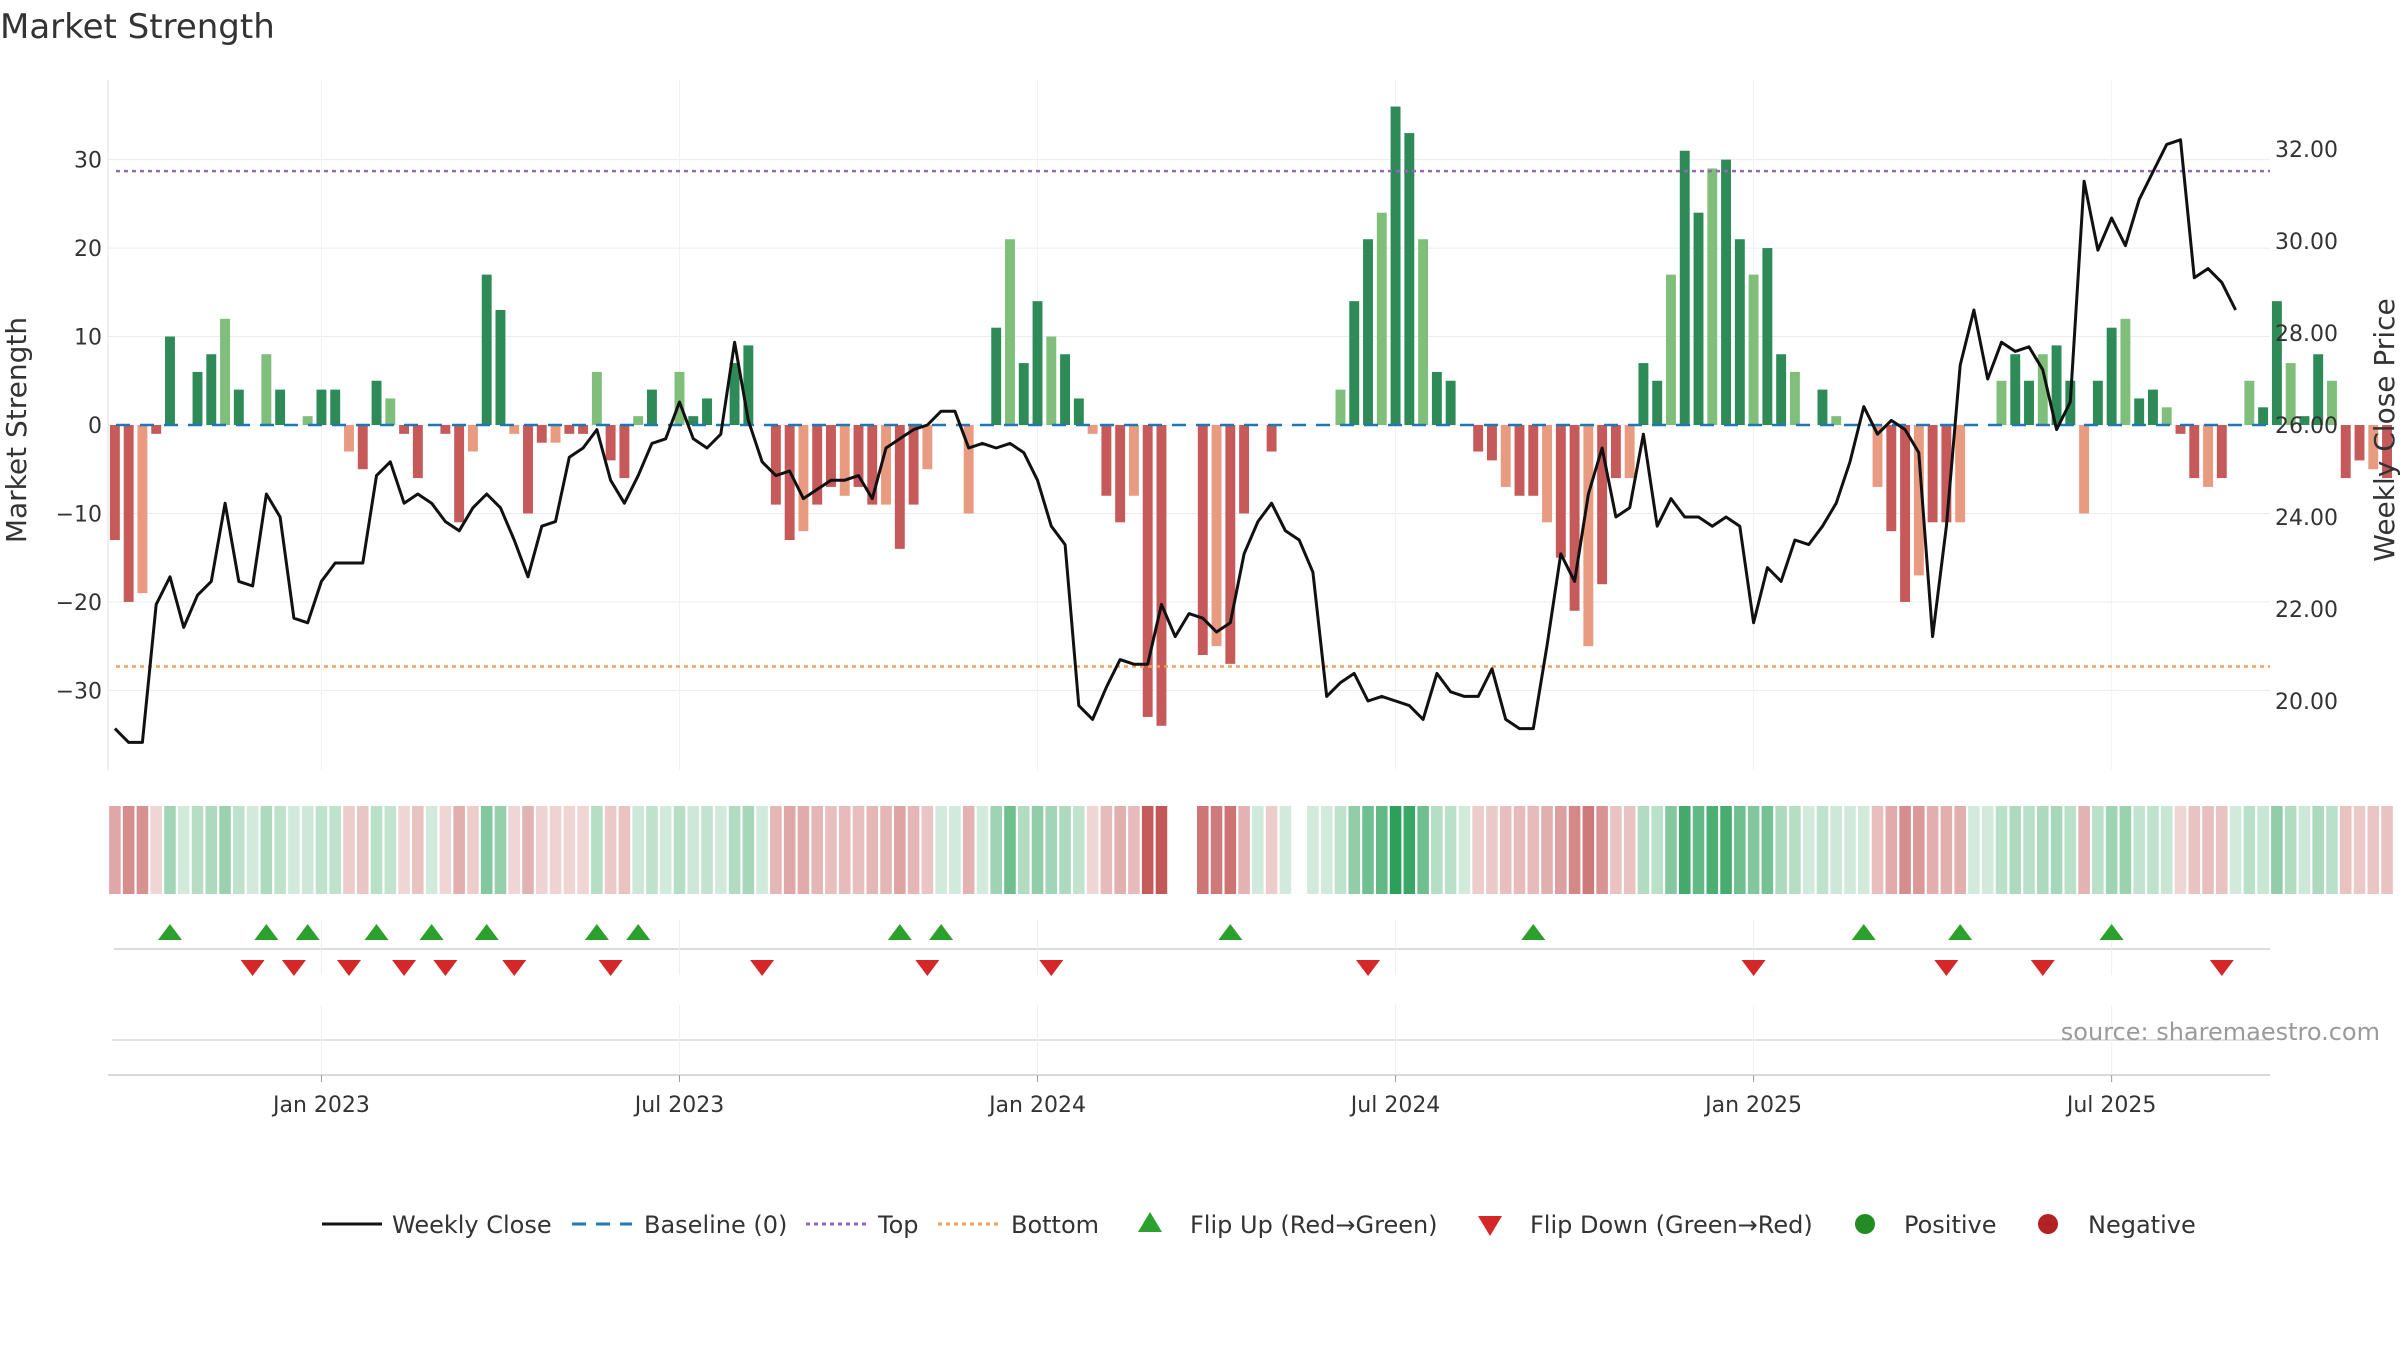 The image size is (2400, 1350). Describe the element at coordinates (88, 249) in the screenshot. I see `left-tick-label: 20` at that location.